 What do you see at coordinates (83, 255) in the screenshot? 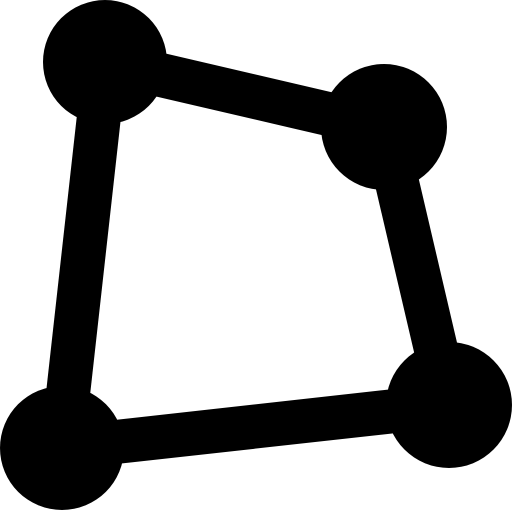
I see `edge-left` at bounding box center [83, 255].